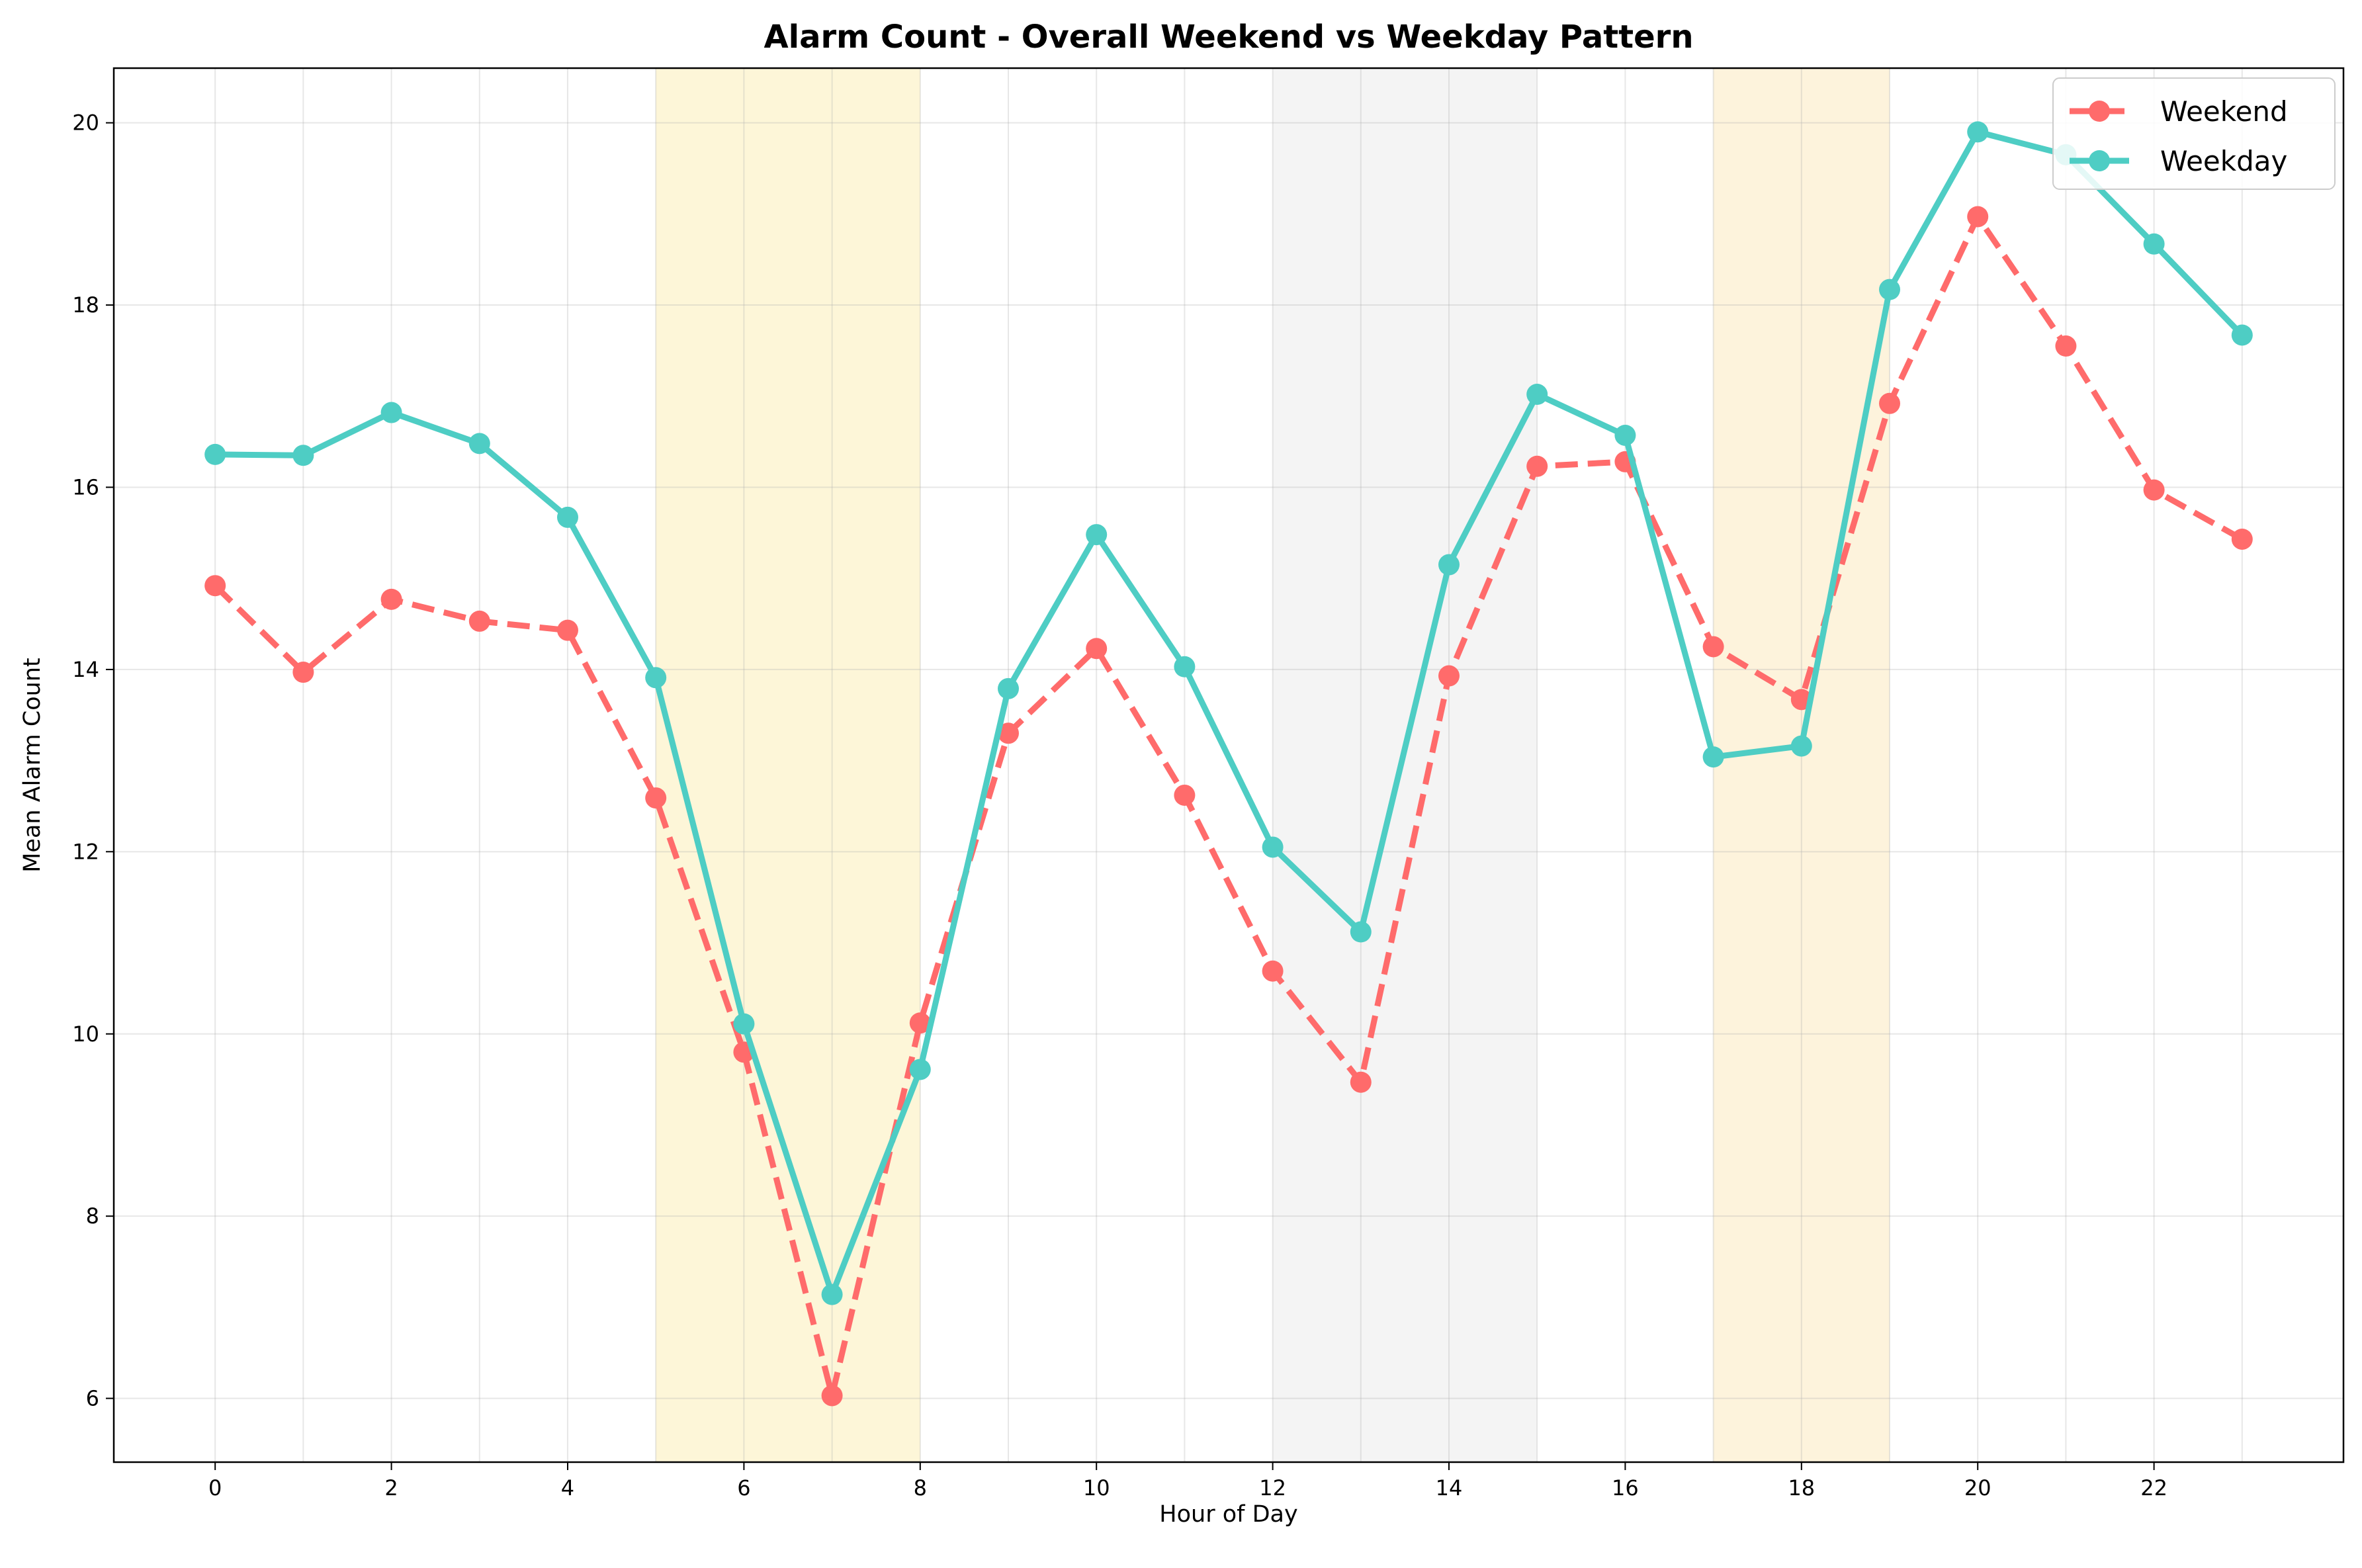 The width and height of the screenshot is (2362, 1568). Describe the element at coordinates (1977, 1488) in the screenshot. I see `x-tick-label: 20` at that location.